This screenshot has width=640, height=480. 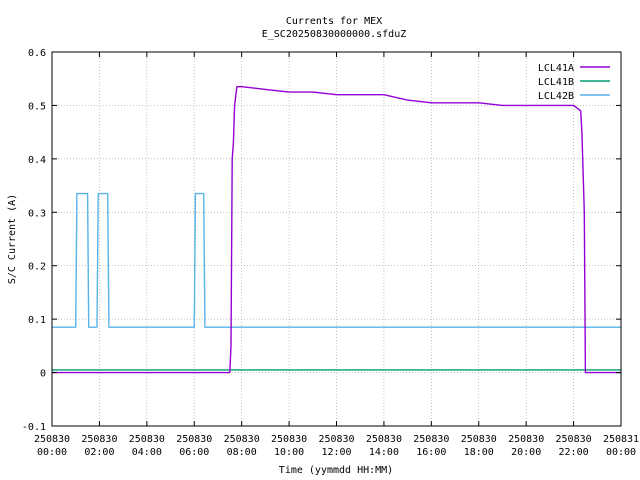 What do you see at coordinates (147, 452) in the screenshot?
I see `x-tick-time-label: 04:00` at bounding box center [147, 452].